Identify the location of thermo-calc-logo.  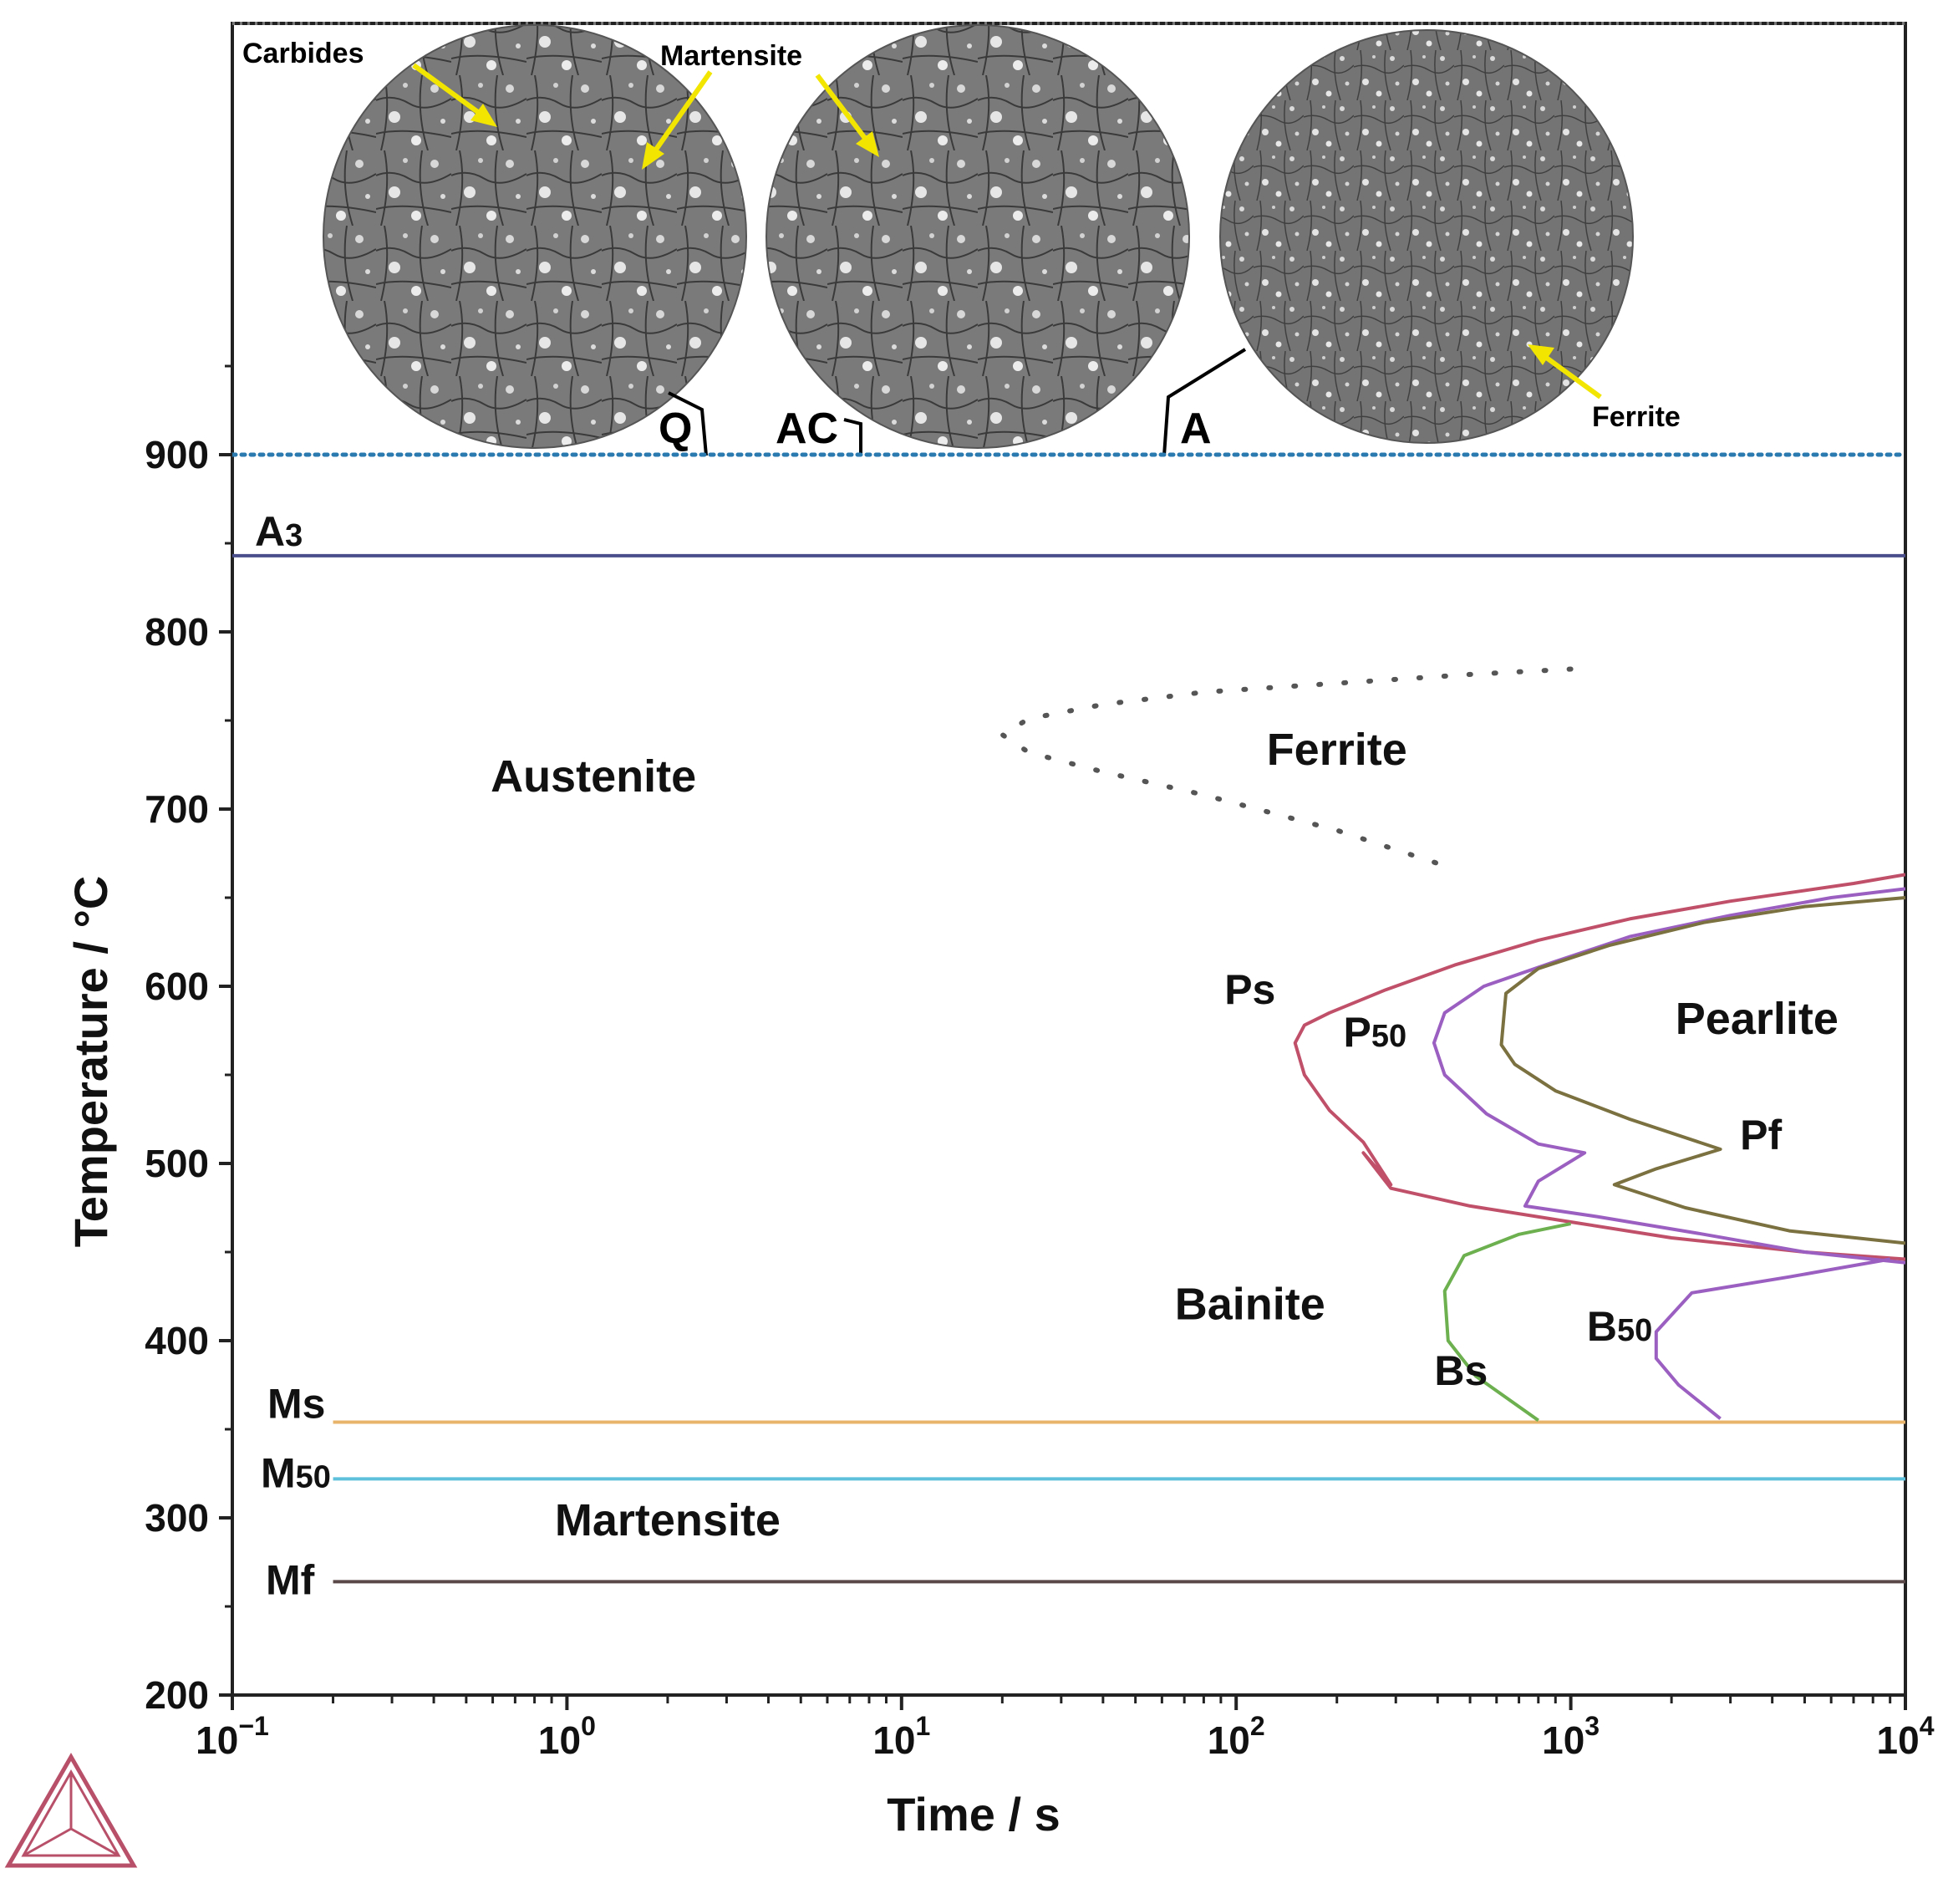
(71, 1810).